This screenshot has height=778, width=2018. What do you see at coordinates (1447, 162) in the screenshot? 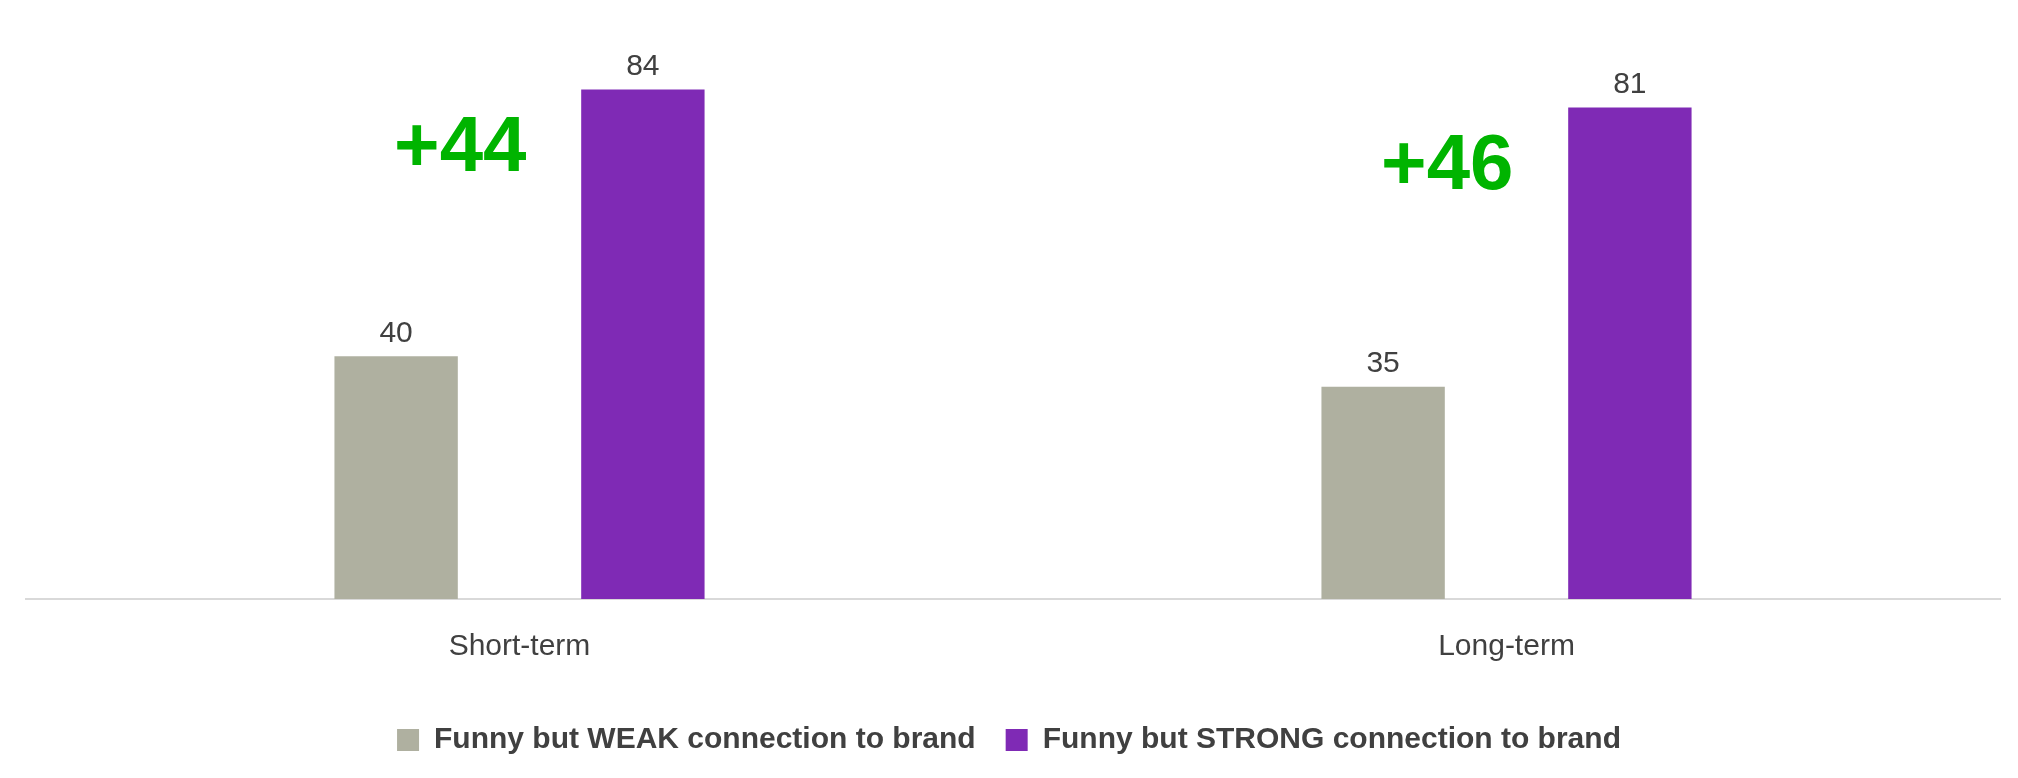
I see `annotation: +46` at bounding box center [1447, 162].